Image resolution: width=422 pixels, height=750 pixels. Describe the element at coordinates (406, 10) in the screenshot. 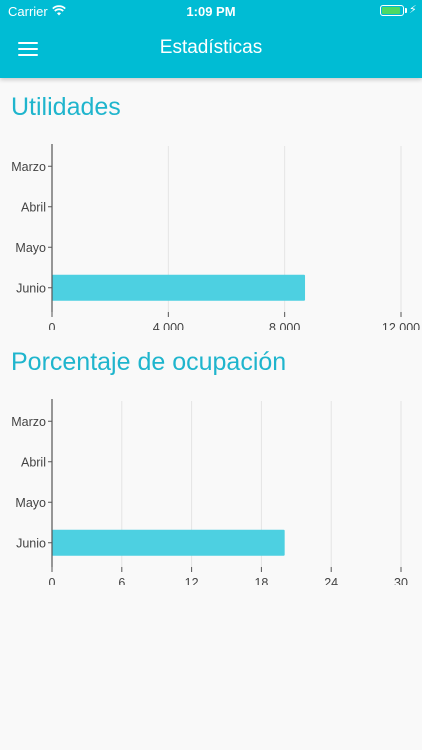

I see `battery-tip` at that location.